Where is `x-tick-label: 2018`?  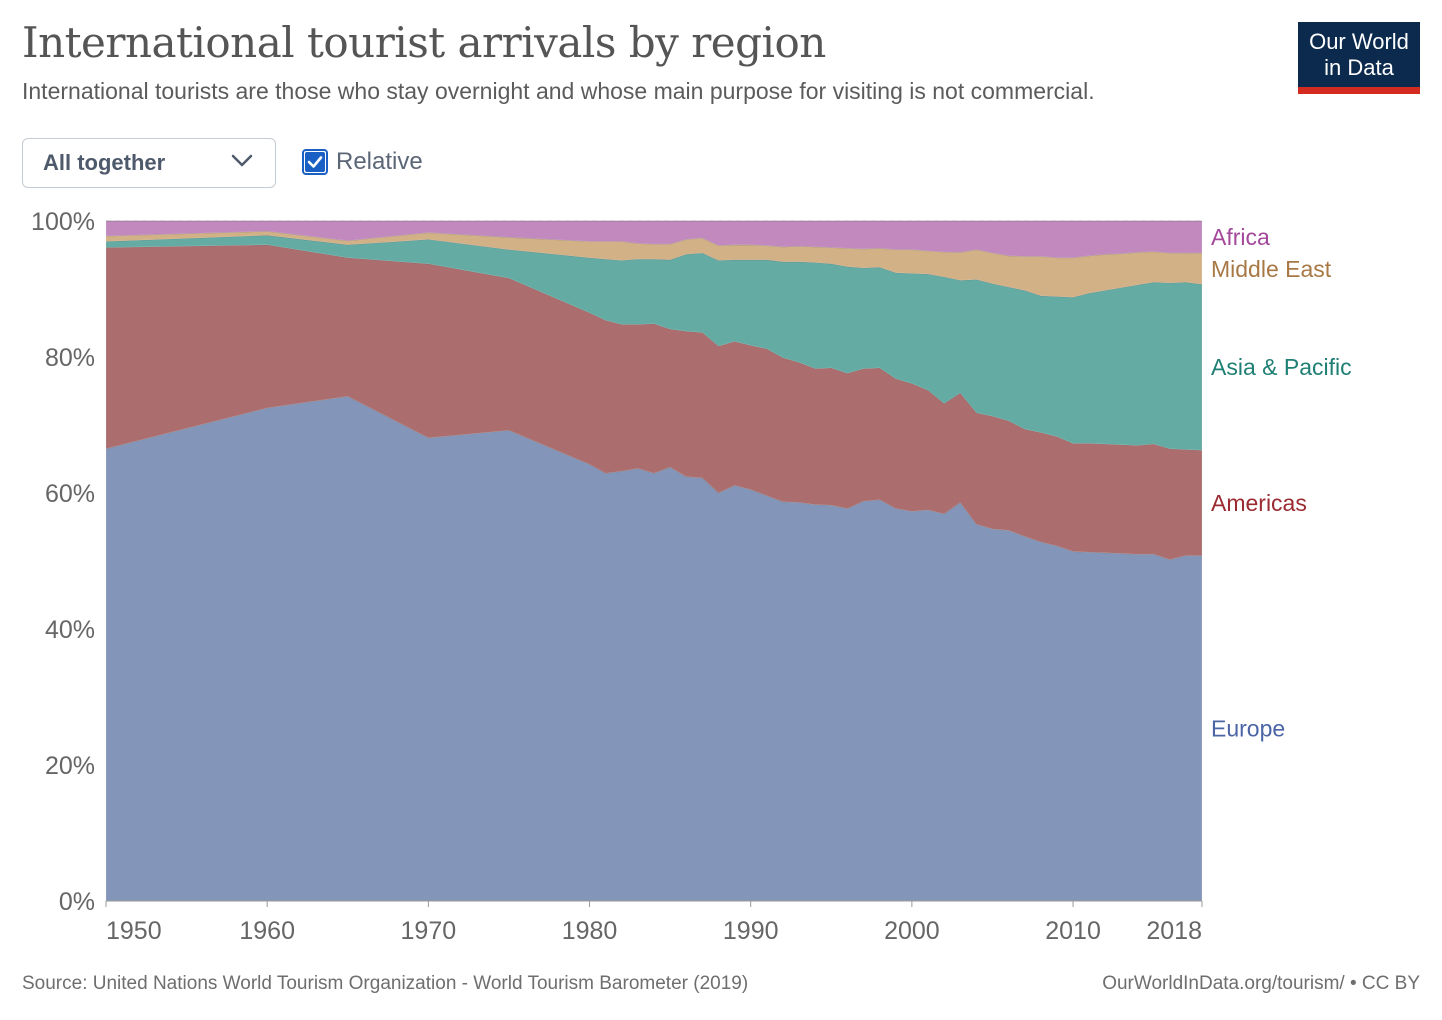 x-tick-label: 2018 is located at coordinates (1174, 931).